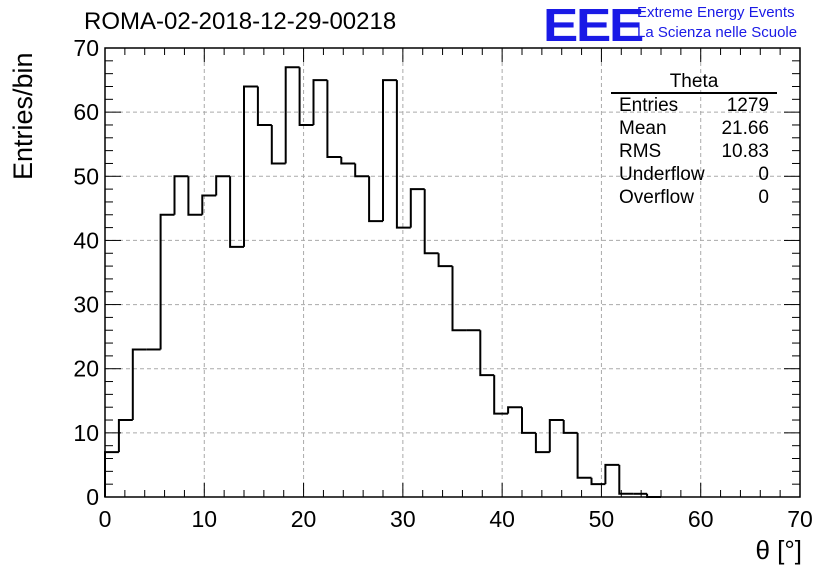  I want to click on x-axis-label: θ [°], so click(778, 550).